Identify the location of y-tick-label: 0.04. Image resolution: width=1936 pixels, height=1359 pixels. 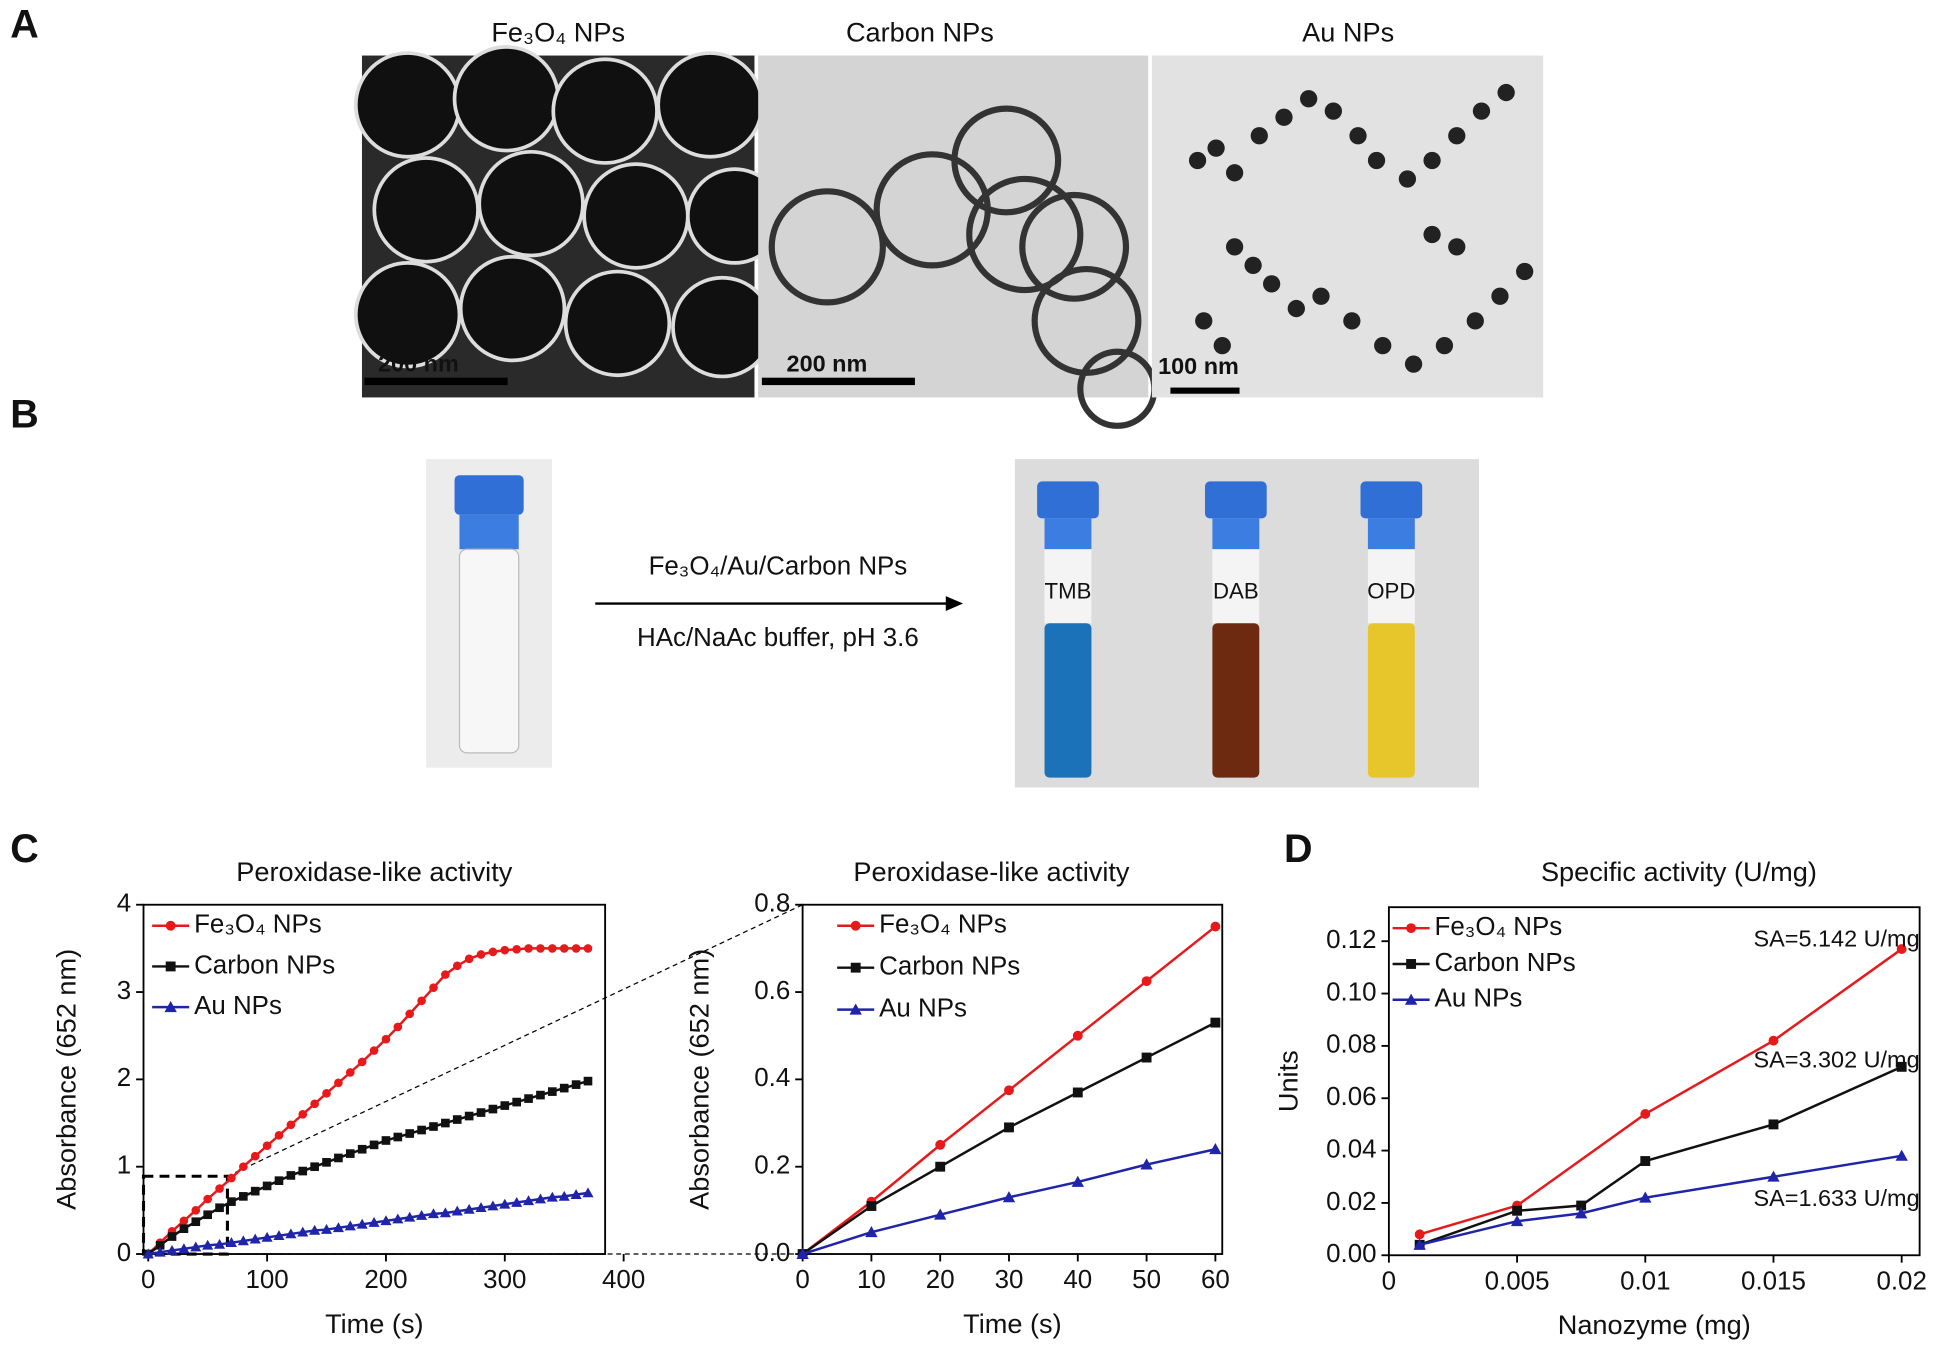
(1351, 1149).